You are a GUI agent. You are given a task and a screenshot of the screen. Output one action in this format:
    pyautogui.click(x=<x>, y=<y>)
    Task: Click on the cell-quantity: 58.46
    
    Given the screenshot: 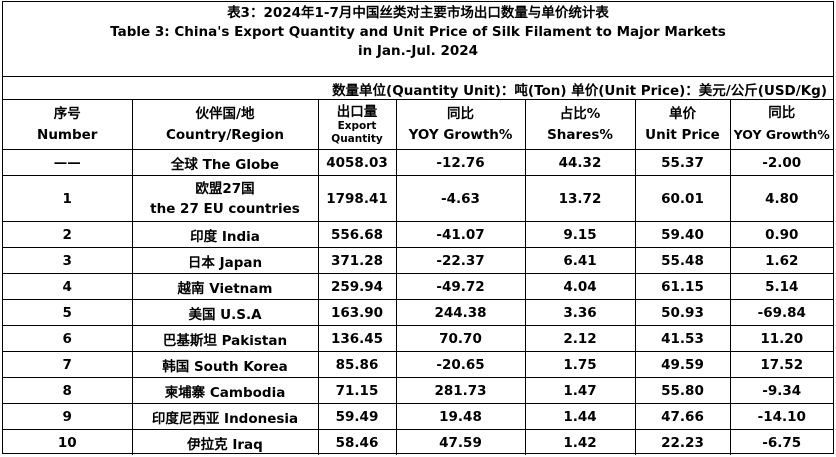 What is the action you would take?
    pyautogui.click(x=357, y=442)
    